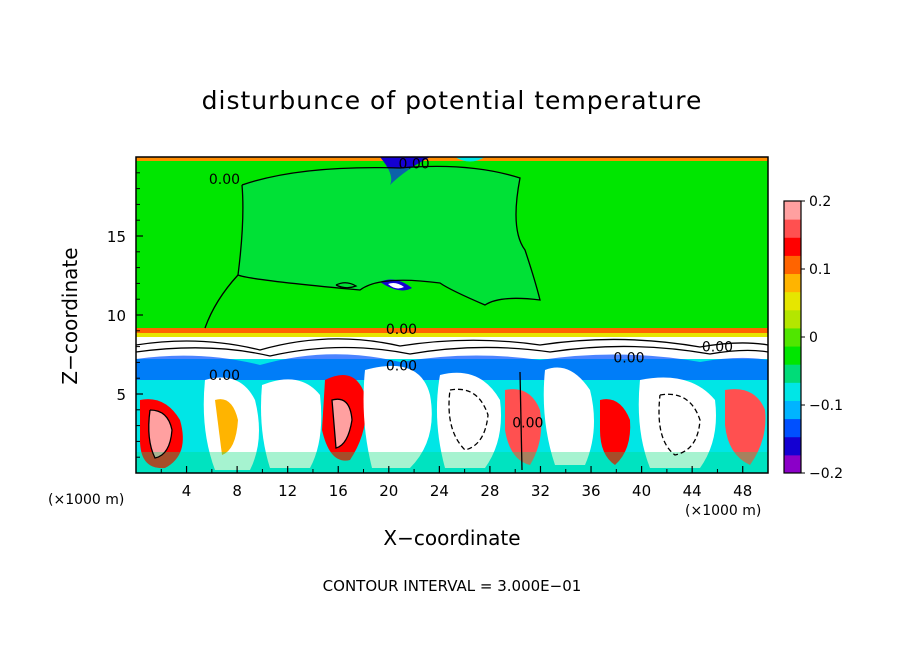  Describe the element at coordinates (723, 511) in the screenshot. I see `x-unit-label-right: (×1000 m)` at that location.